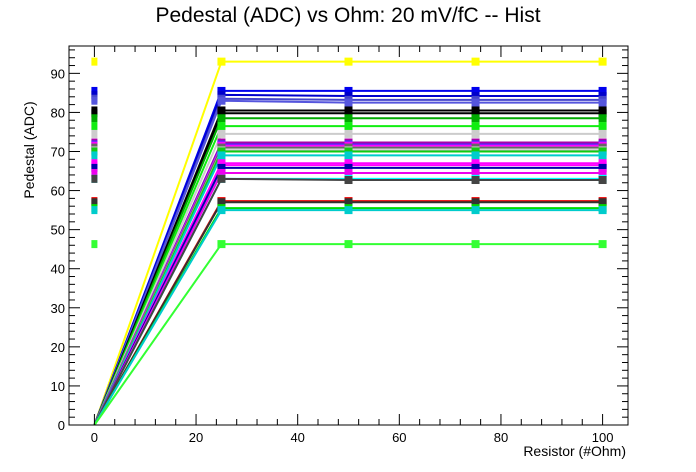  What do you see at coordinates (501, 437) in the screenshot?
I see `x-tick-label: 80` at bounding box center [501, 437].